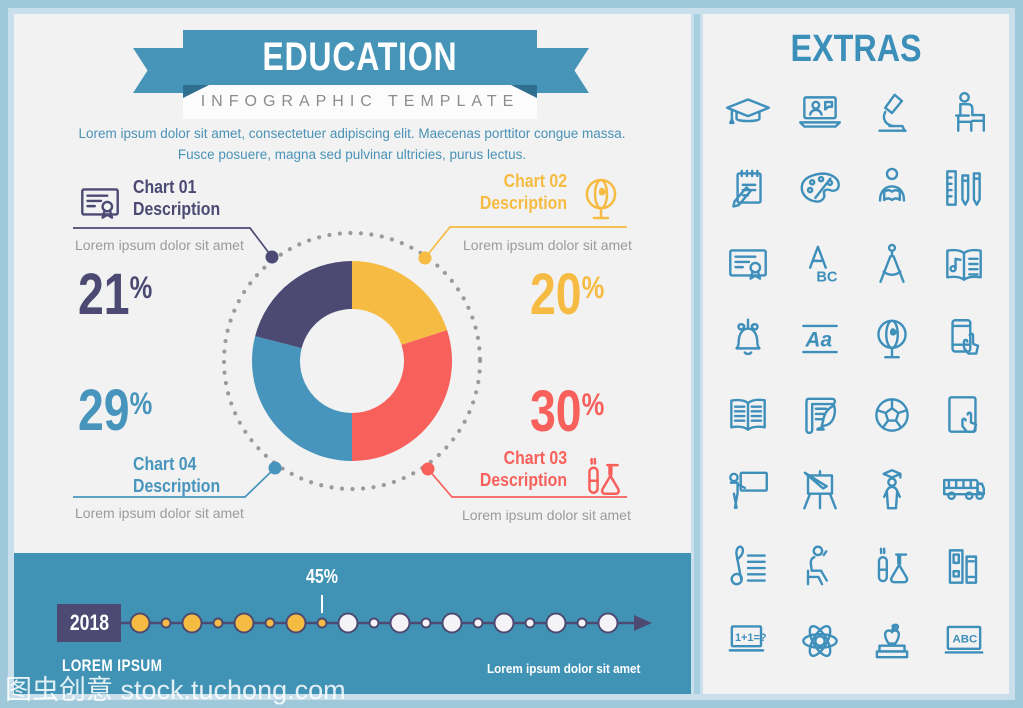 The height and width of the screenshot is (708, 1023). Describe the element at coordinates (100, 205) in the screenshot. I see `certificate-icon` at that location.